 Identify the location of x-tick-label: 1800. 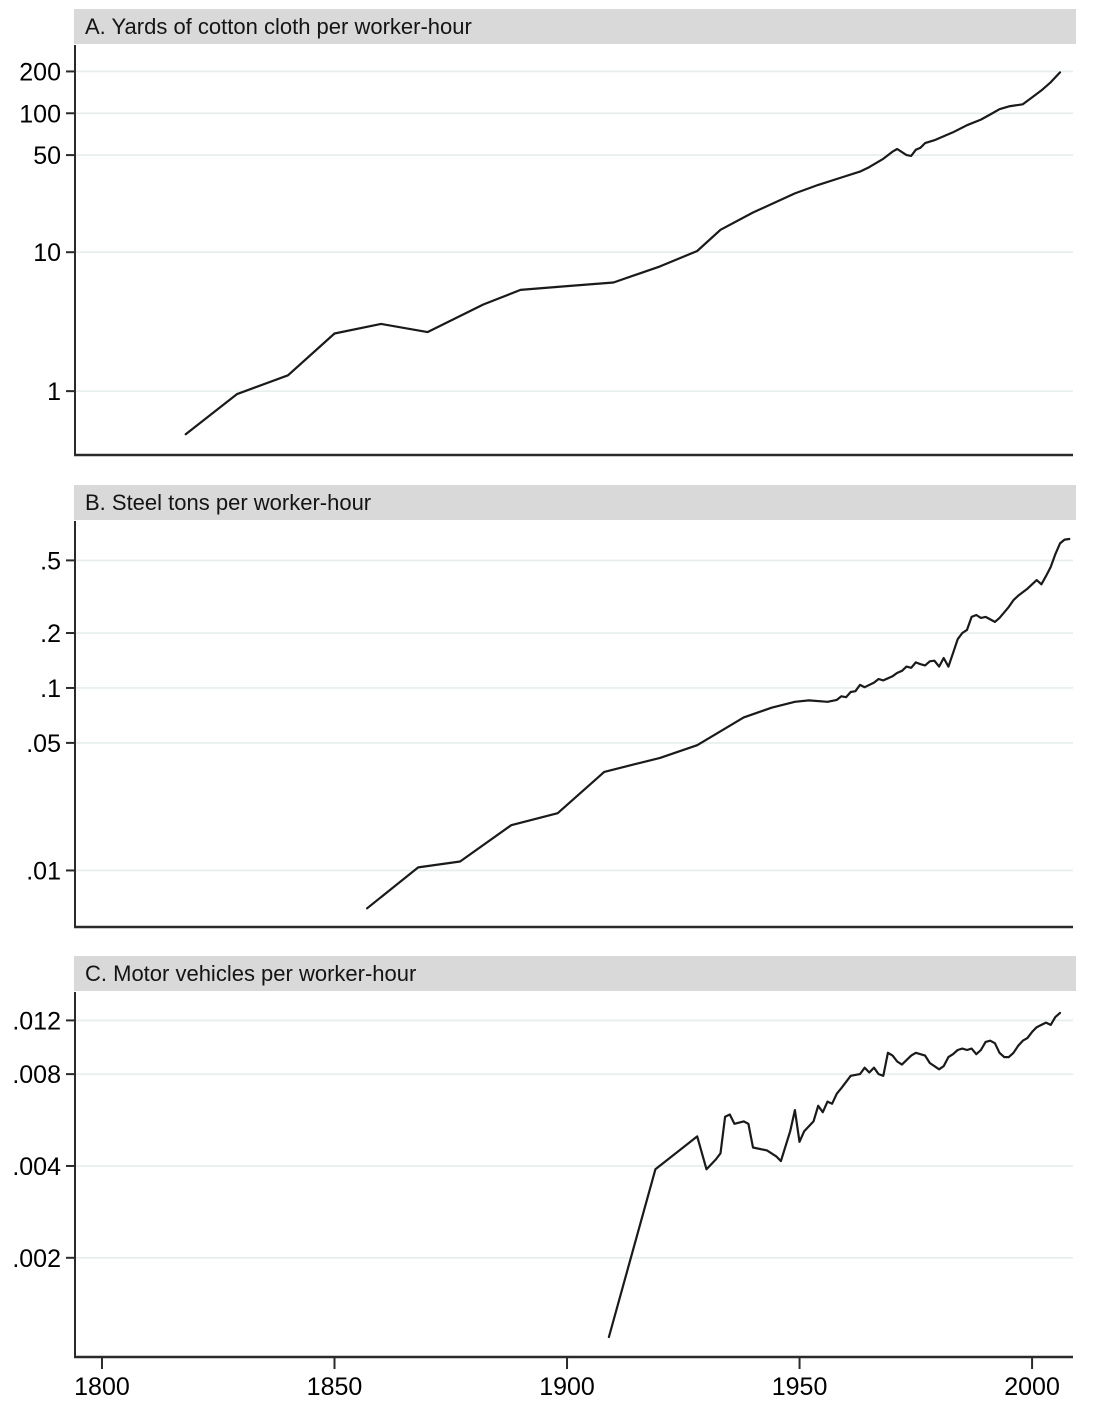
(102, 1387).